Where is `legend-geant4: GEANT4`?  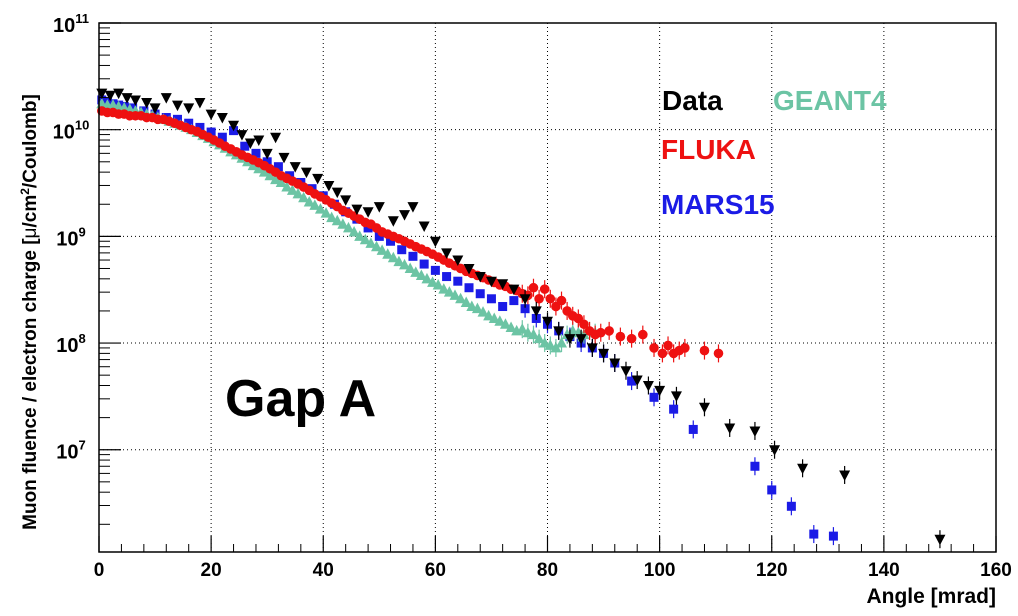
legend-geant4: GEANT4 is located at coordinates (830, 100).